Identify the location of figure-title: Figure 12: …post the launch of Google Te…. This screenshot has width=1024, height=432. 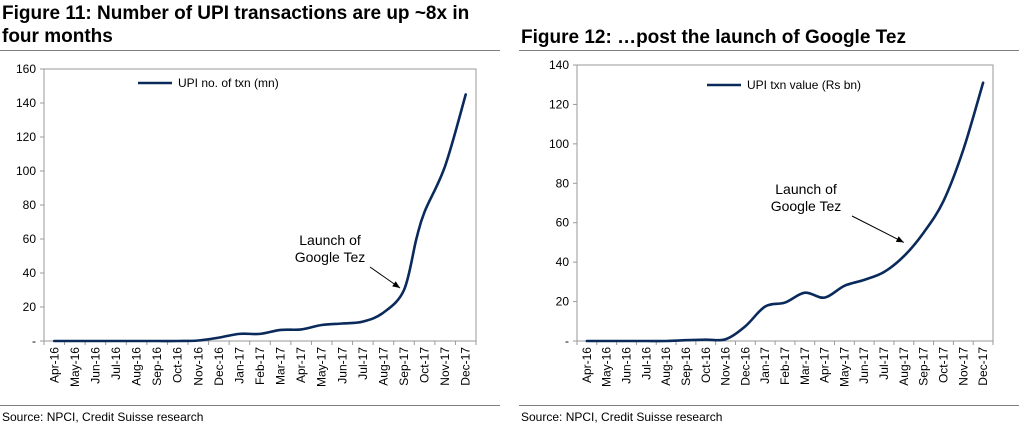
(713, 37).